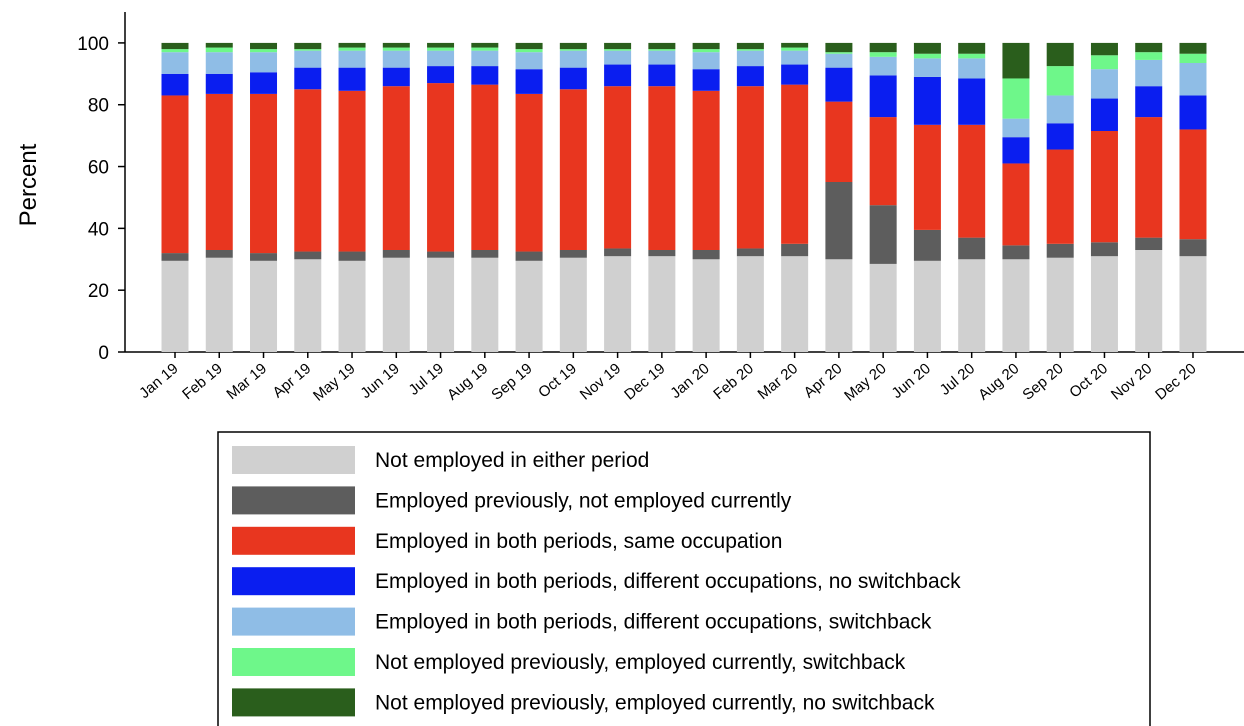  Describe the element at coordinates (733, 381) in the screenshot. I see `x-tick-label: Feb 20` at that location.